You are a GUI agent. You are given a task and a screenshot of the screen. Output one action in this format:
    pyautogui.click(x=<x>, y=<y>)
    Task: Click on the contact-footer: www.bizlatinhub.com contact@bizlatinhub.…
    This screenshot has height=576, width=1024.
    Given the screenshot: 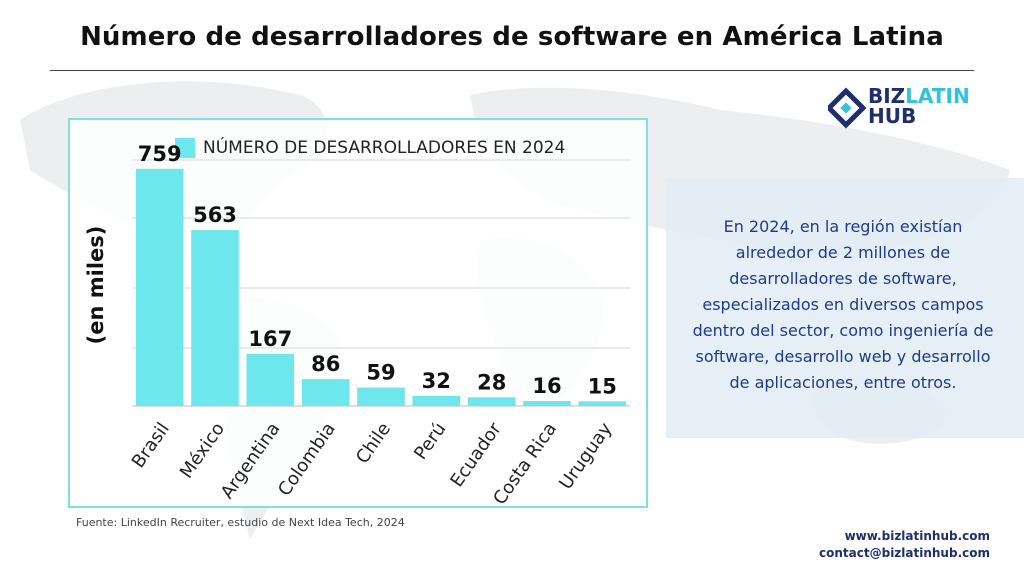 What is the action you would take?
    pyautogui.click(x=904, y=545)
    